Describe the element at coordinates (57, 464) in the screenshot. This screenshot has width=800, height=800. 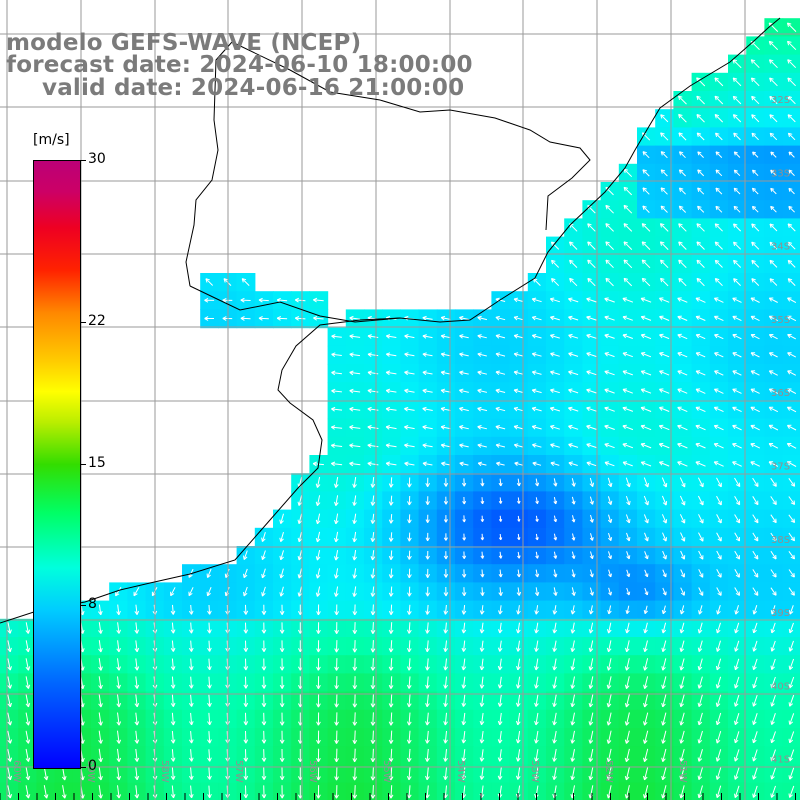
I see `colorbar` at that location.